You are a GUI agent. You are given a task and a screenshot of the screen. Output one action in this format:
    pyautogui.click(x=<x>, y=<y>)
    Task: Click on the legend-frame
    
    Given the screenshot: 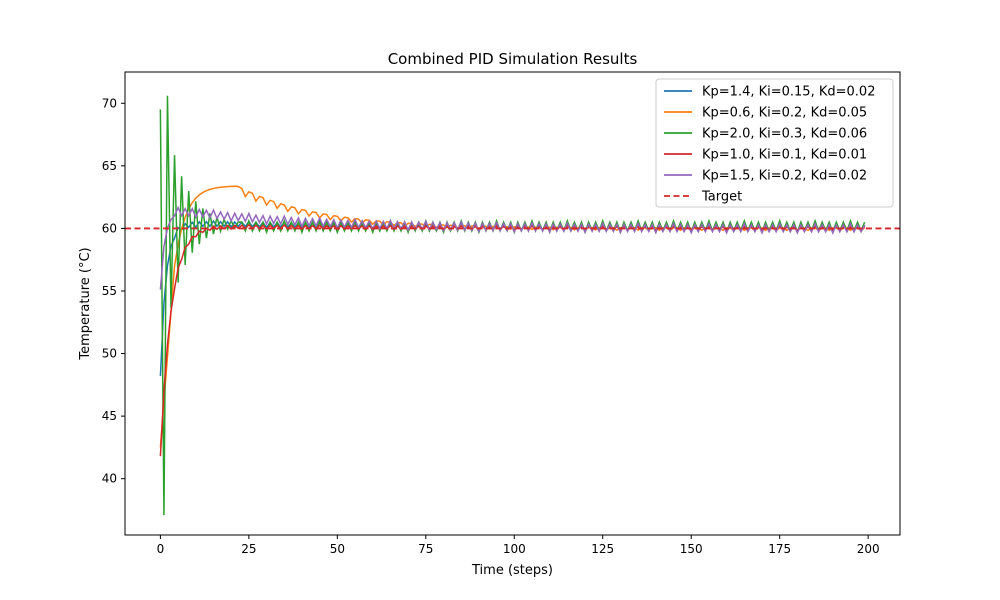 What is the action you would take?
    pyautogui.click(x=774, y=143)
    